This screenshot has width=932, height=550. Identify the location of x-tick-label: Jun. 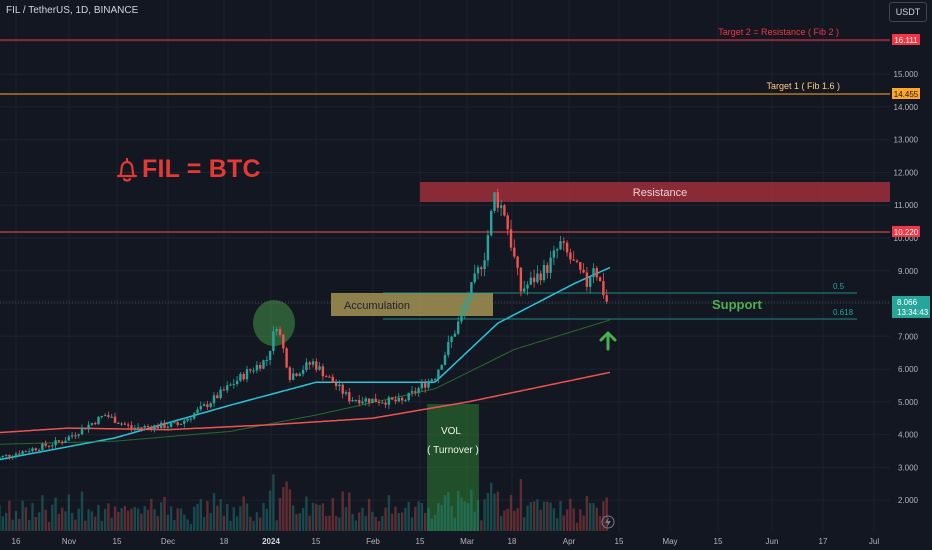
(772, 541).